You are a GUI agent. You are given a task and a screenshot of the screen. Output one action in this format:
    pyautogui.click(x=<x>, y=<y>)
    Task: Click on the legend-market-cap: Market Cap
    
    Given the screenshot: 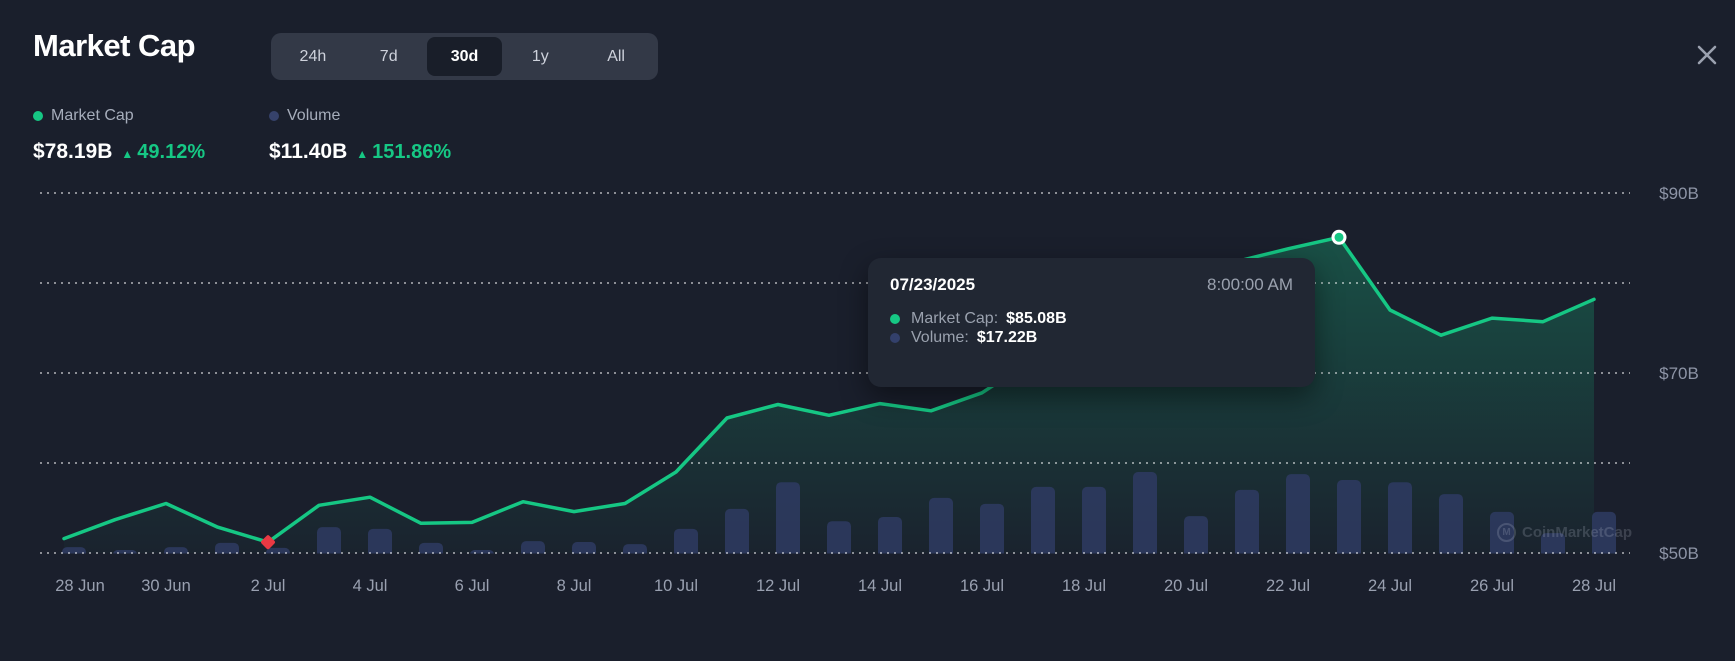 What is the action you would take?
    pyautogui.click(x=83, y=116)
    